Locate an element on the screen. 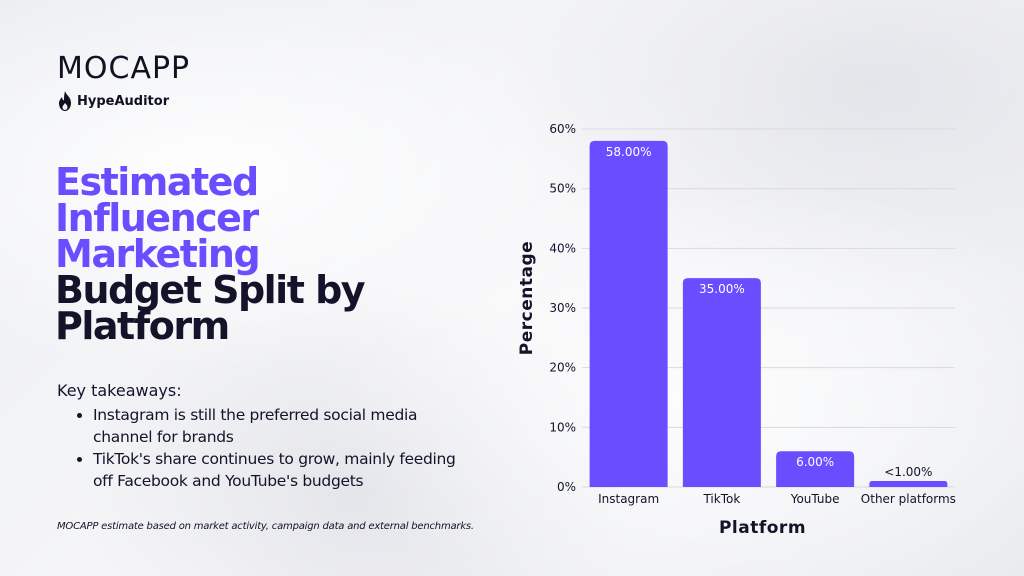  x-tick-label: YouTube is located at coordinates (815, 499).